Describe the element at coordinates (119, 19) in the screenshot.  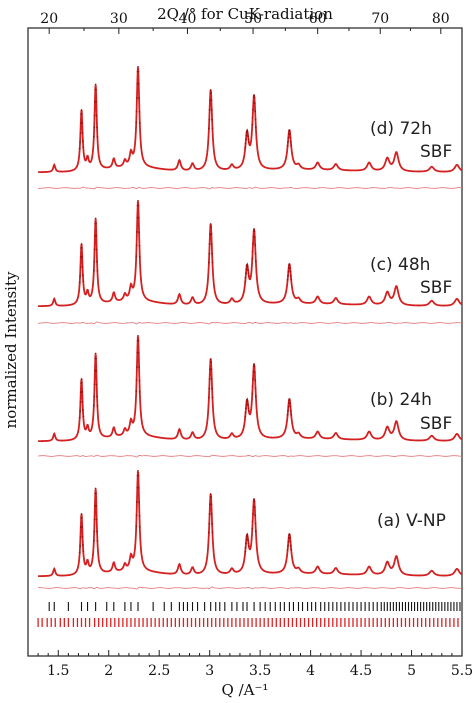
I see `top-tick-label: 30` at that location.